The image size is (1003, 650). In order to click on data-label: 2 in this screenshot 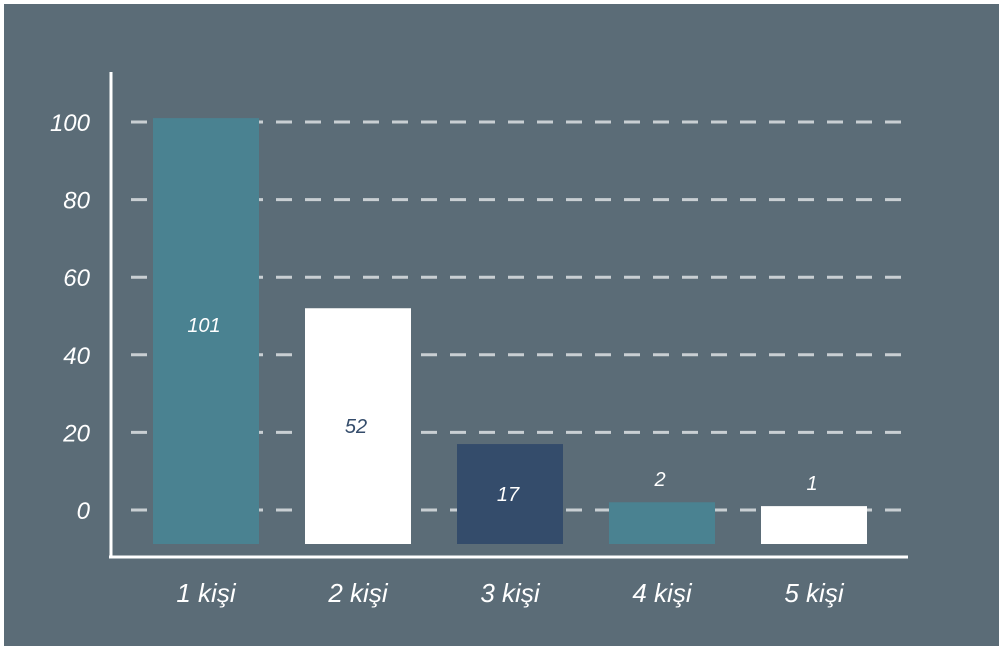, I will do `click(659, 480)`.